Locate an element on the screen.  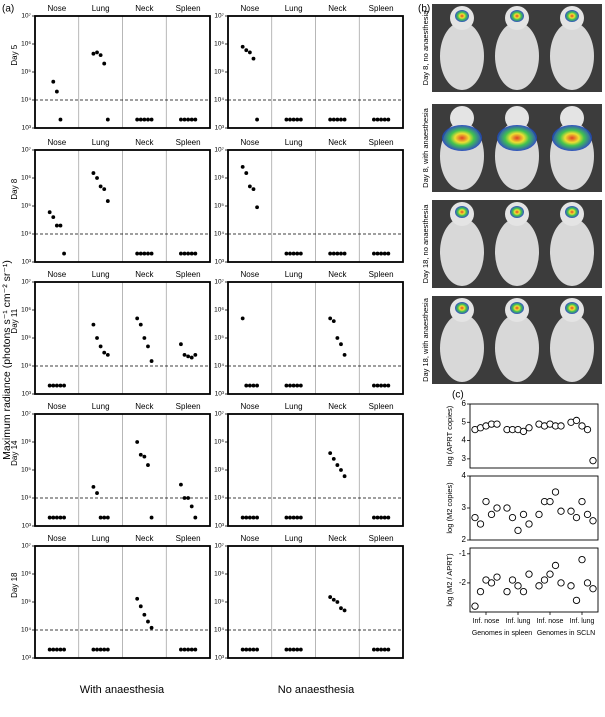
image-label: Day 18, with anaesthesia is located at coordinates (425, 339).